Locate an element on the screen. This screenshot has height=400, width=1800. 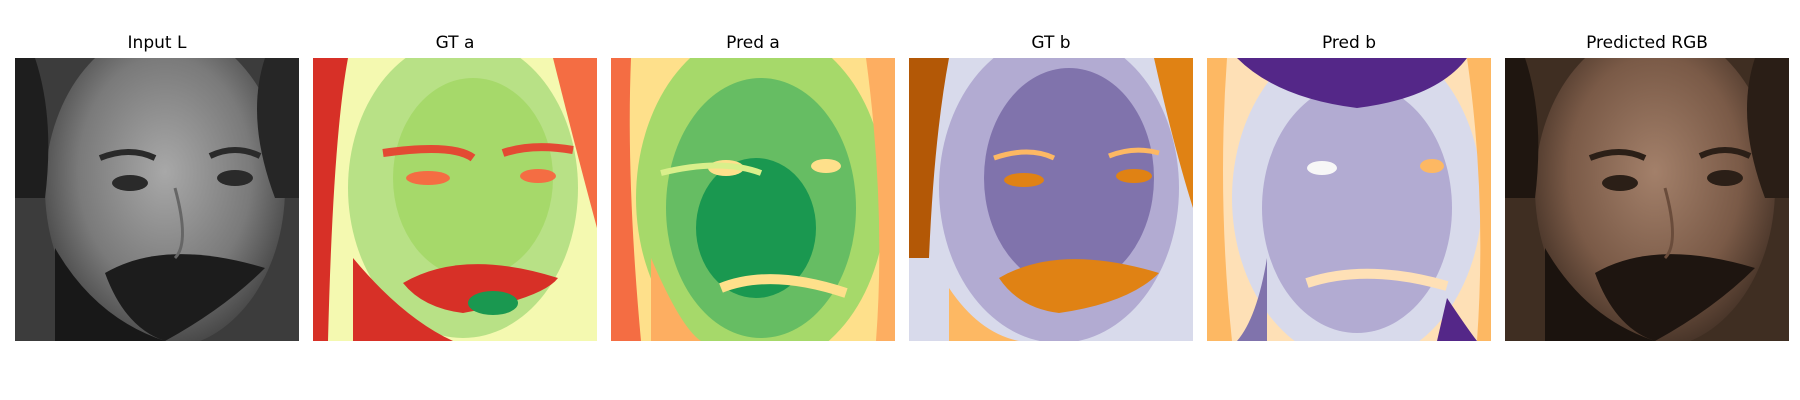
face-image-colorized is located at coordinates (1647, 199).